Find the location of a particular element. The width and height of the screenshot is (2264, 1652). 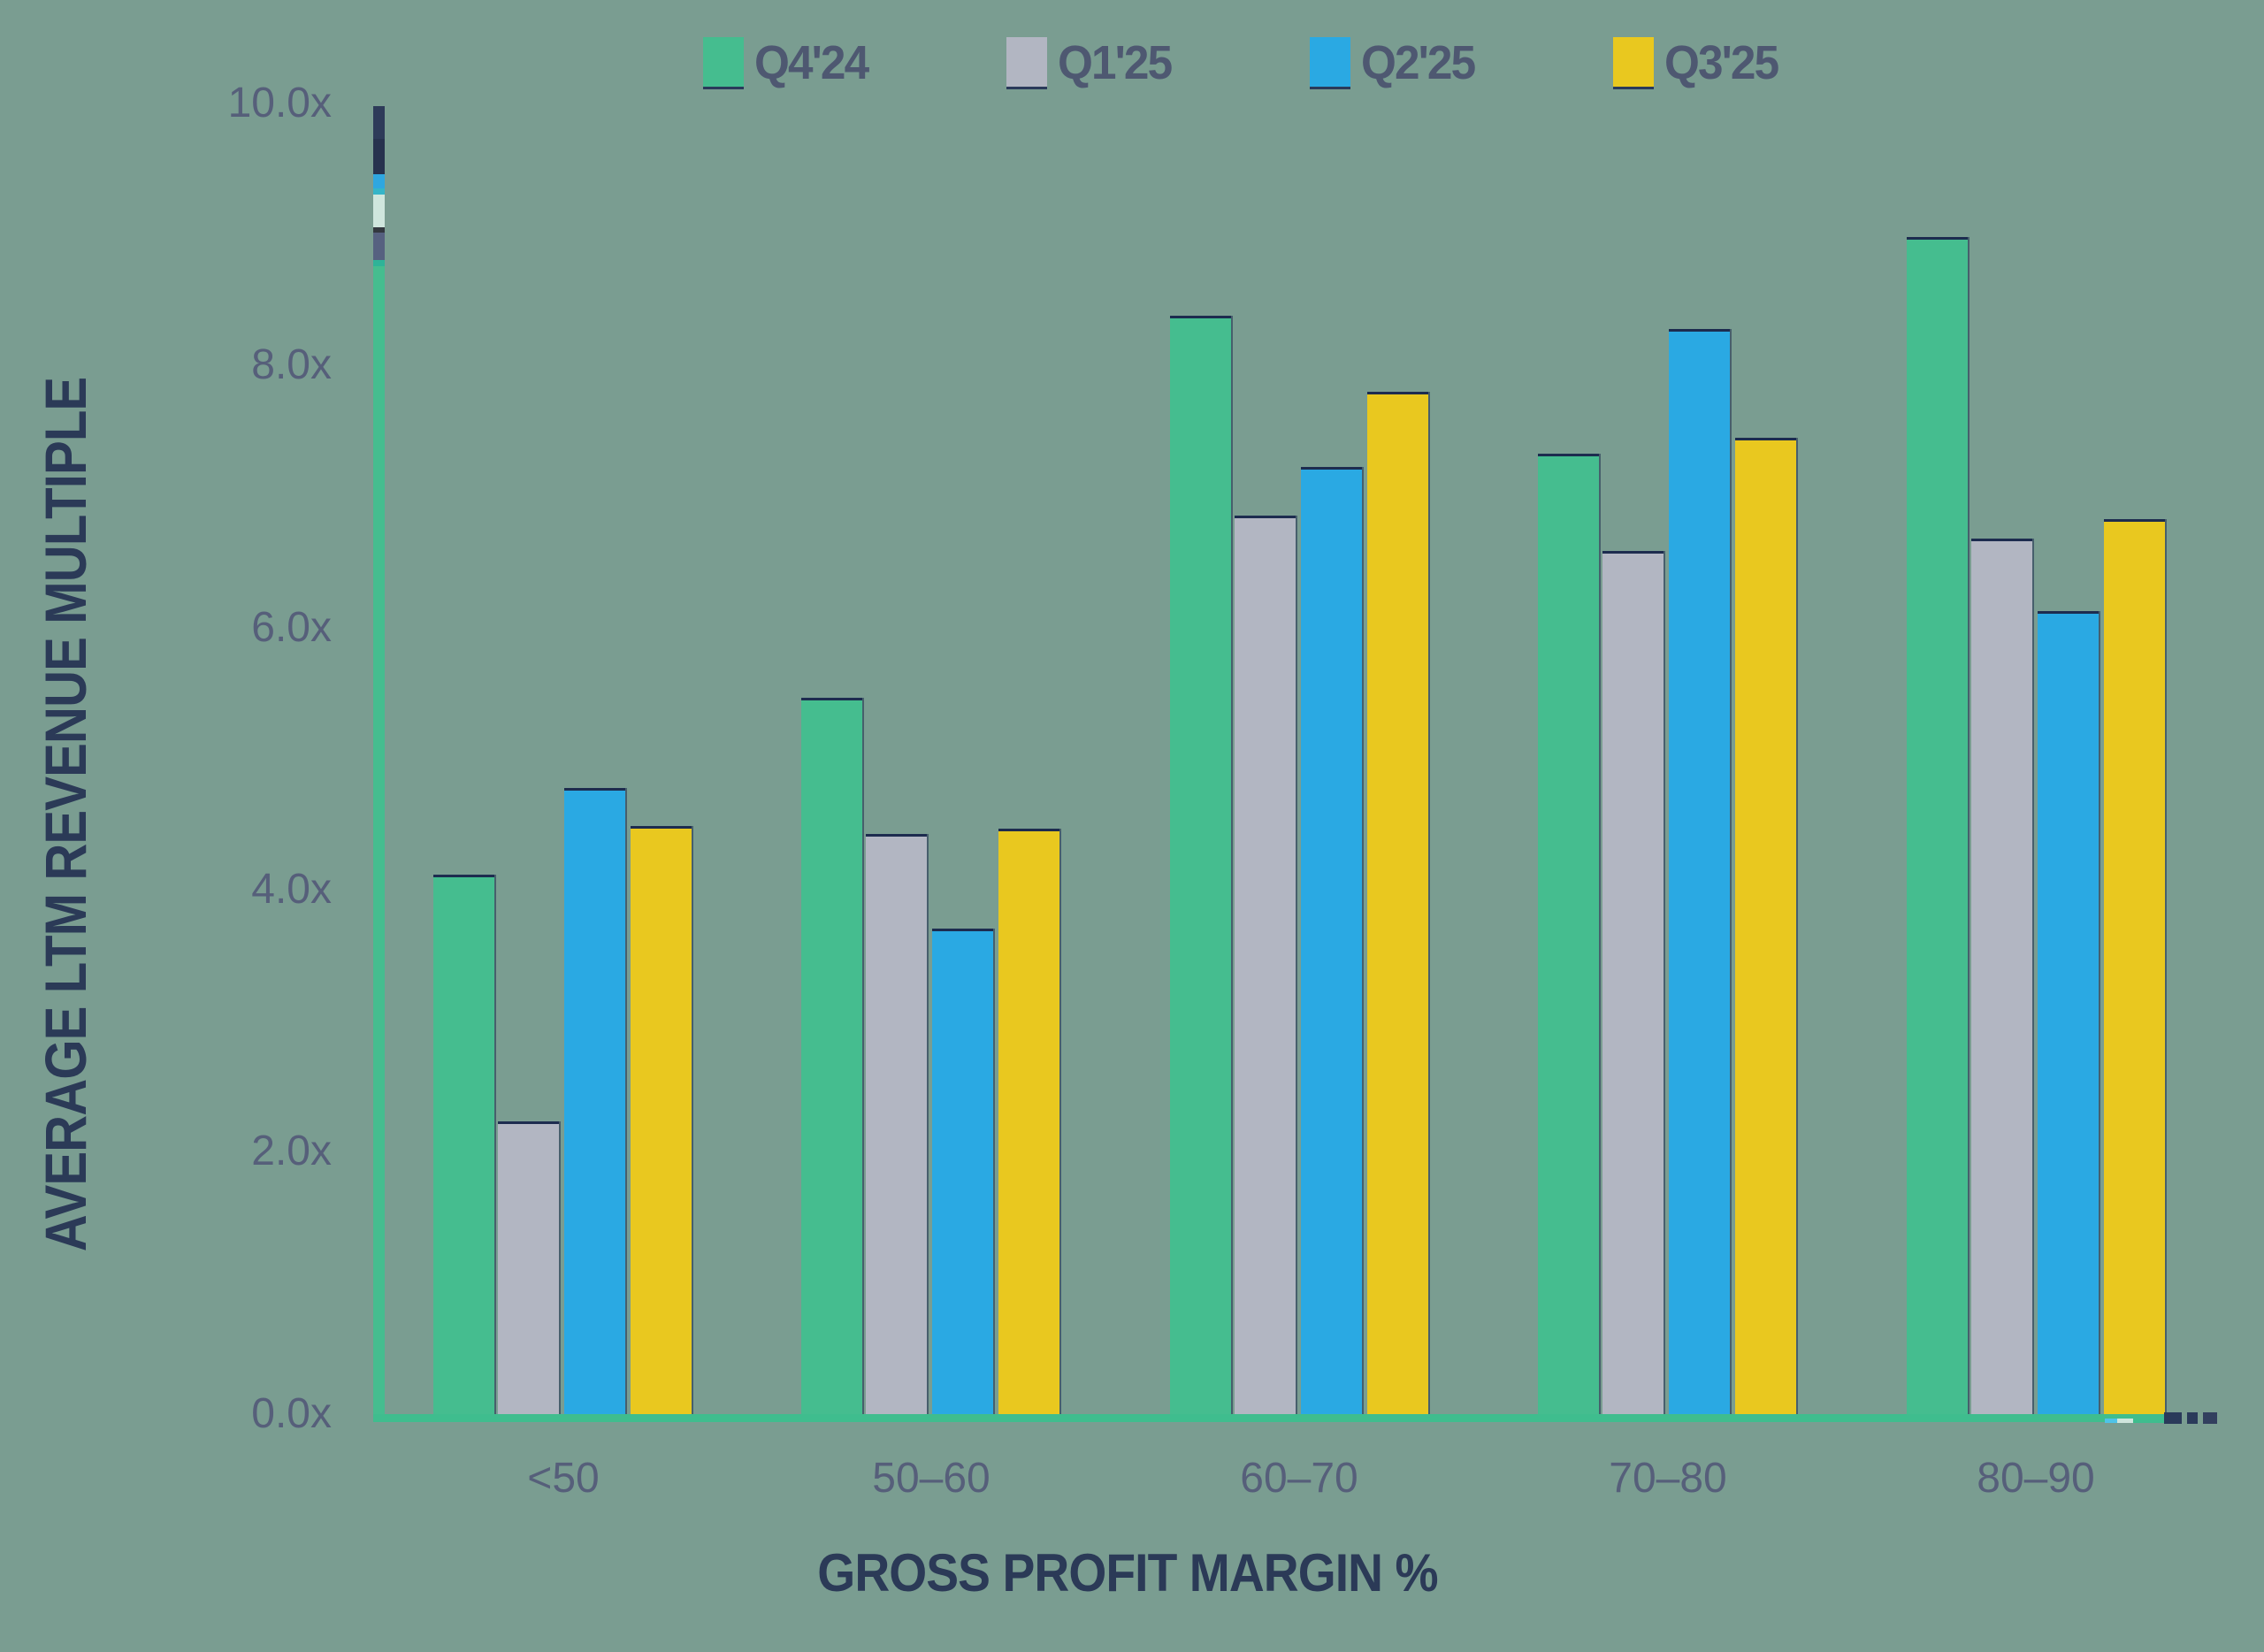

legend: Q4'24 Q1'25 Q2'25 Q3'25 is located at coordinates (1243, 62).